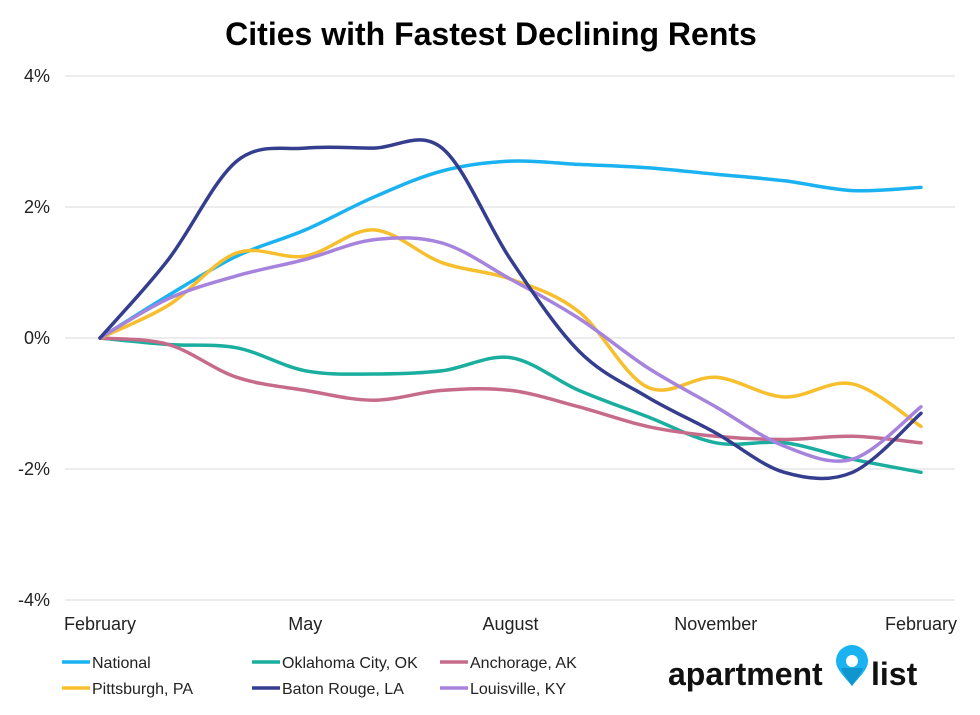 Image resolution: width=980 pixels, height=715 pixels. I want to click on legend-label-national: National, so click(121, 663).